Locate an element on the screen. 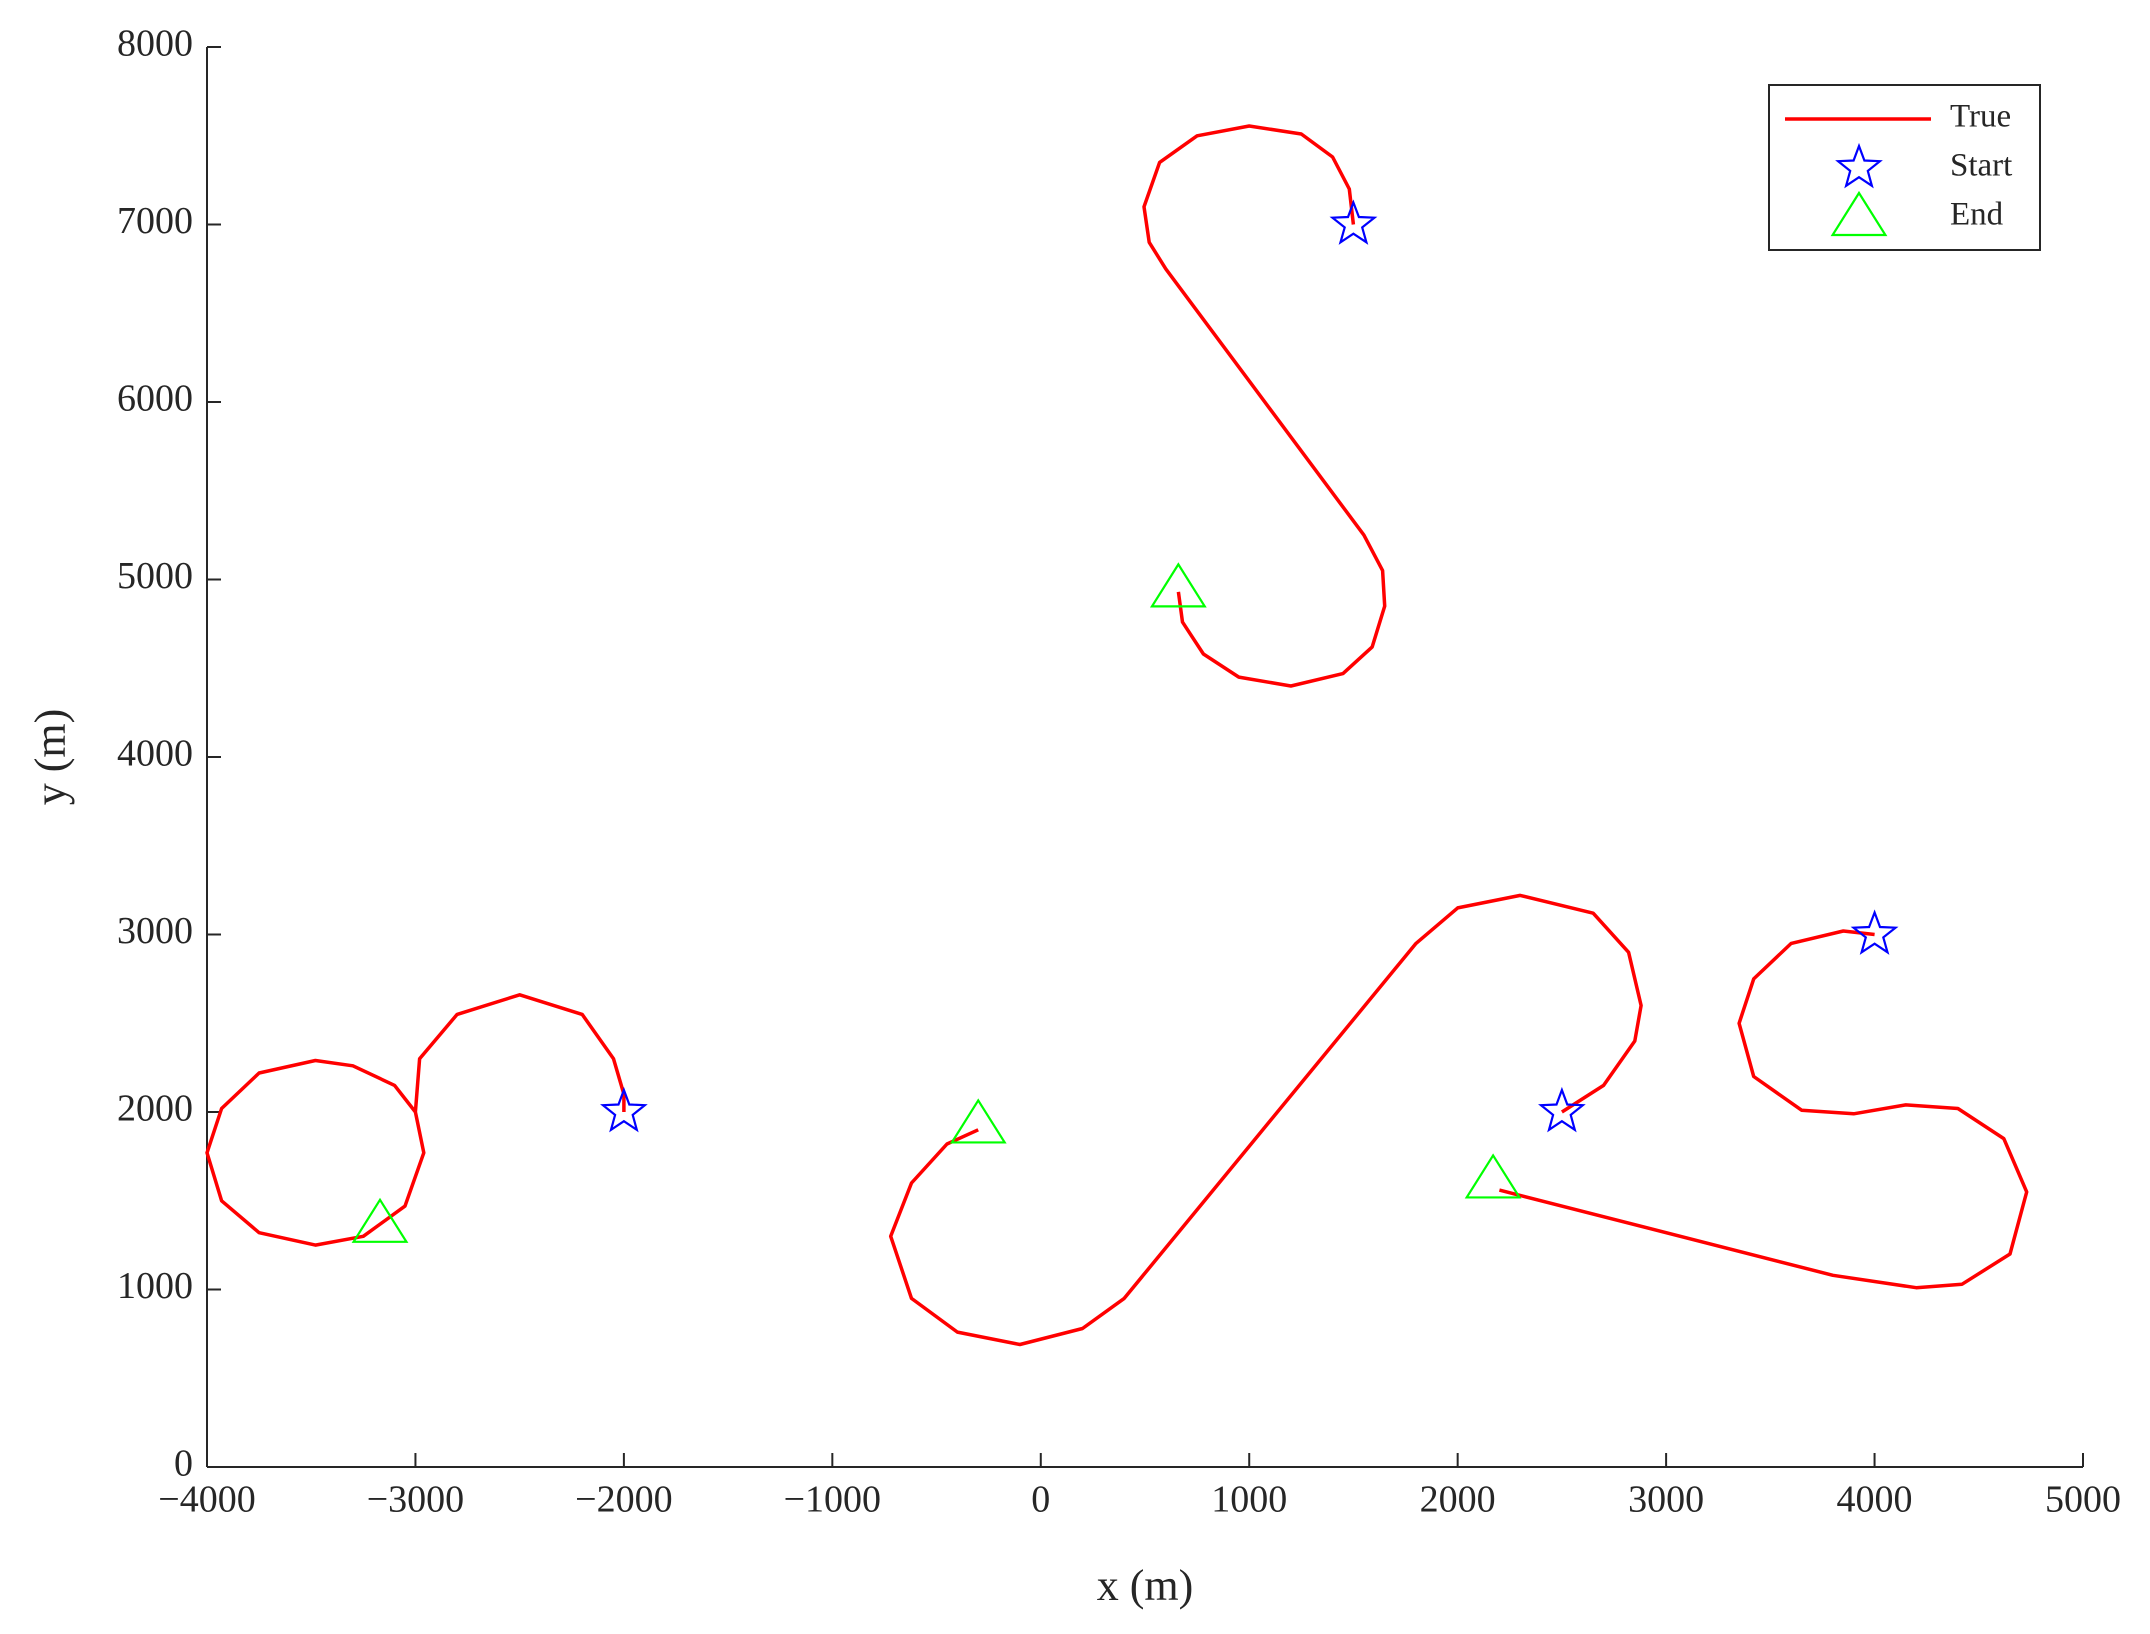 The width and height of the screenshot is (2150, 1634). x-tick-label: 4000 is located at coordinates (1875, 1500).